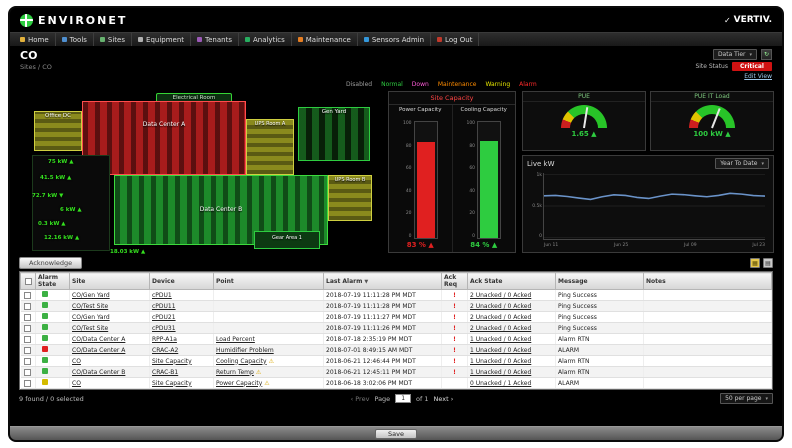  Describe the element at coordinates (109, 281) in the screenshot. I see `column-header-site: Site` at that location.